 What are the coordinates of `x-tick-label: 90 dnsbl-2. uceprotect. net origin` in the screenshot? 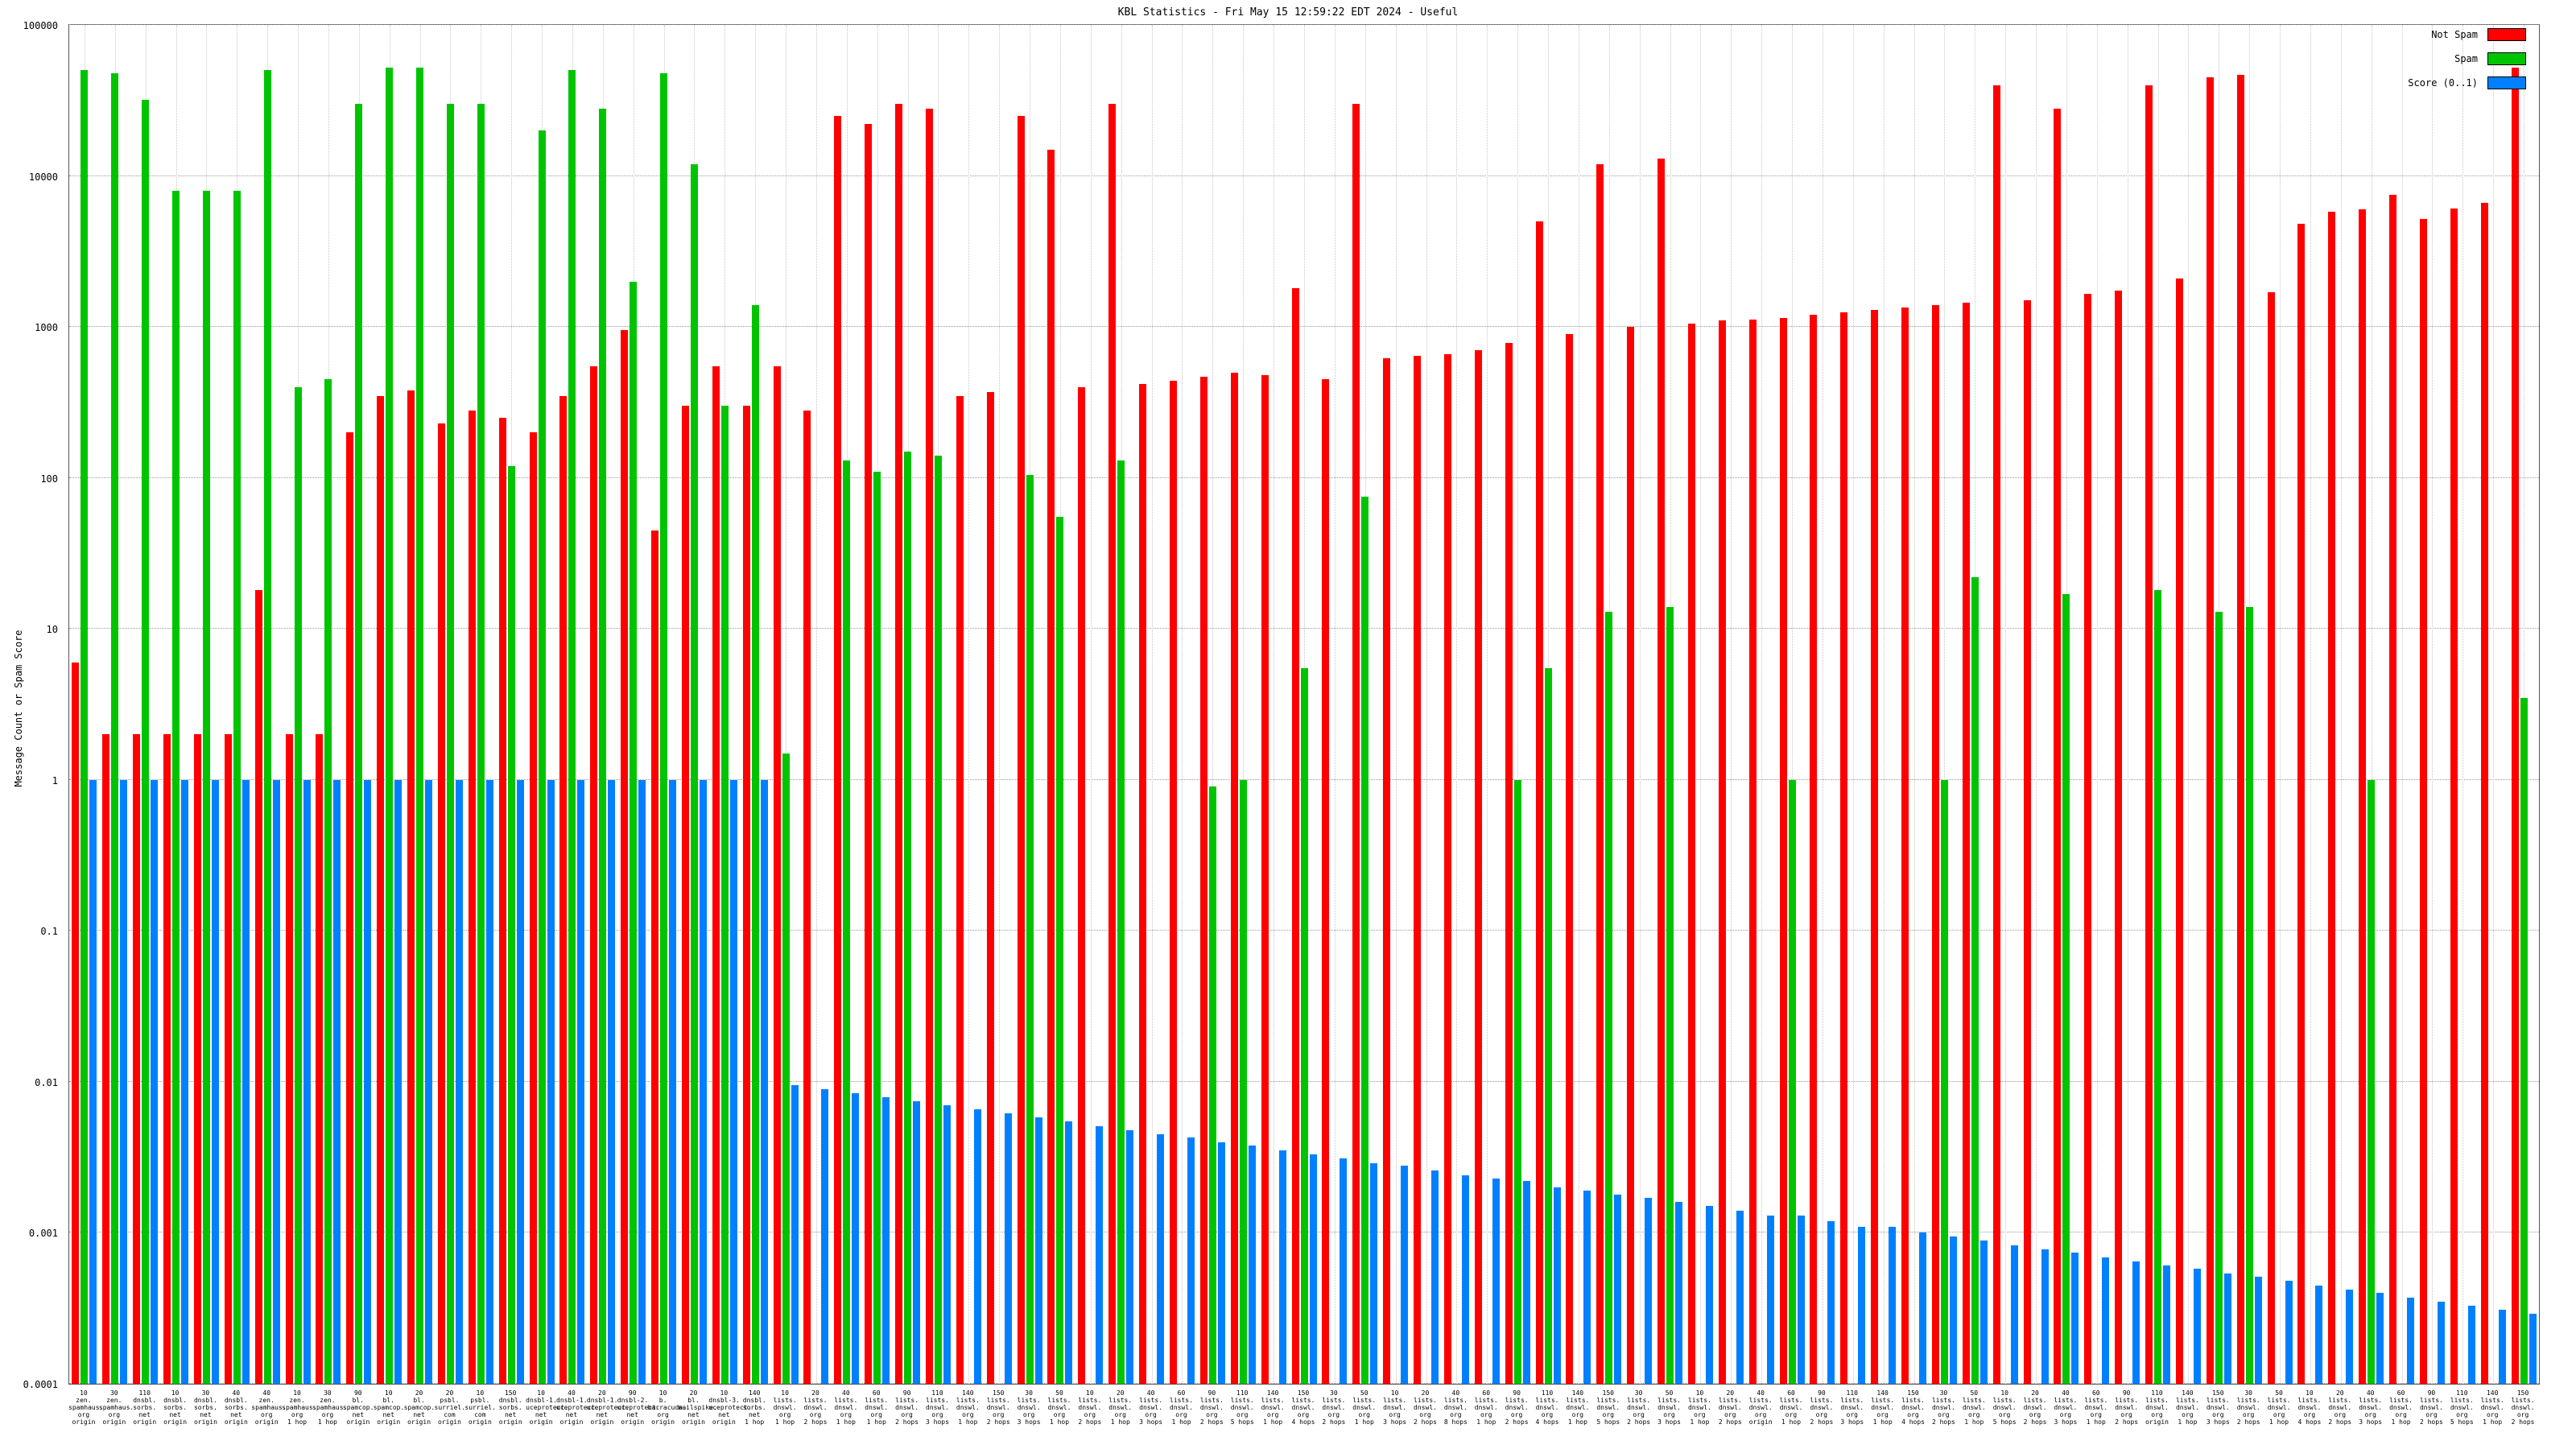 It's located at (638, 1407).